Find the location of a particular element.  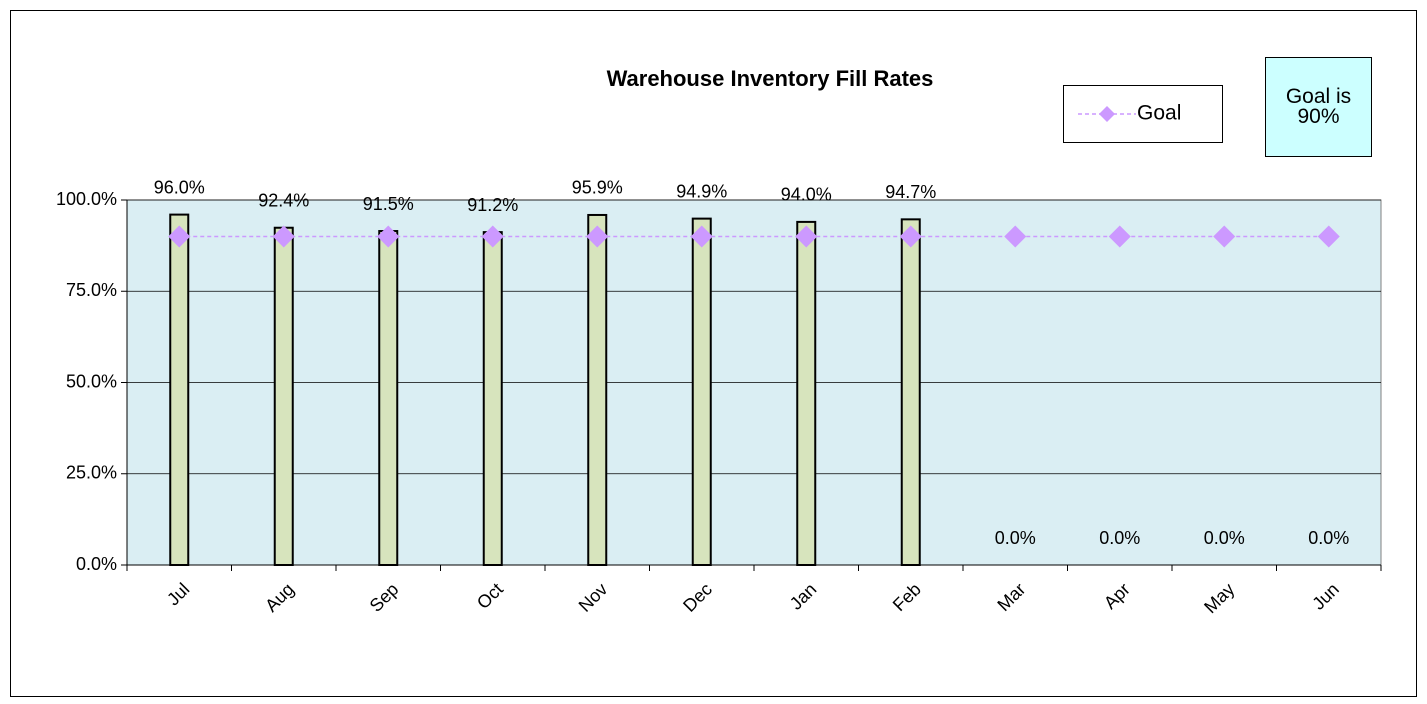

chart-title: Warehouse Inventory Fill Rates is located at coordinates (770, 78).